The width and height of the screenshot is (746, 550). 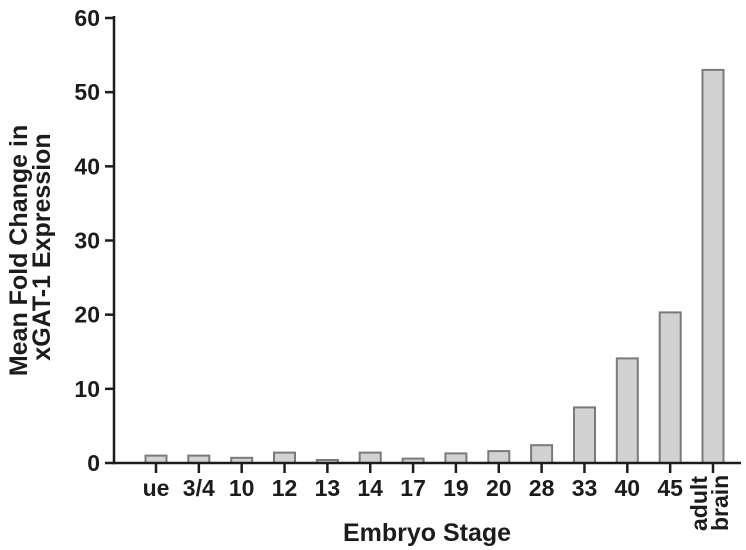 What do you see at coordinates (328, 488) in the screenshot?
I see `x-tick-label: 13` at bounding box center [328, 488].